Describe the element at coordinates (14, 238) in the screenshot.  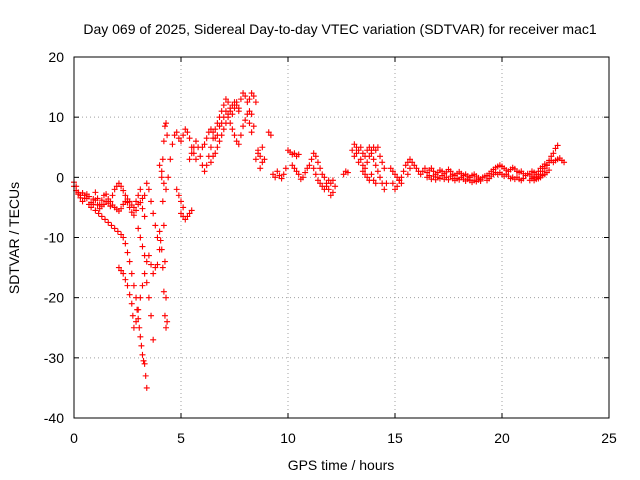
I see `y-axis-label: SDTVAR / TECUs` at that location.